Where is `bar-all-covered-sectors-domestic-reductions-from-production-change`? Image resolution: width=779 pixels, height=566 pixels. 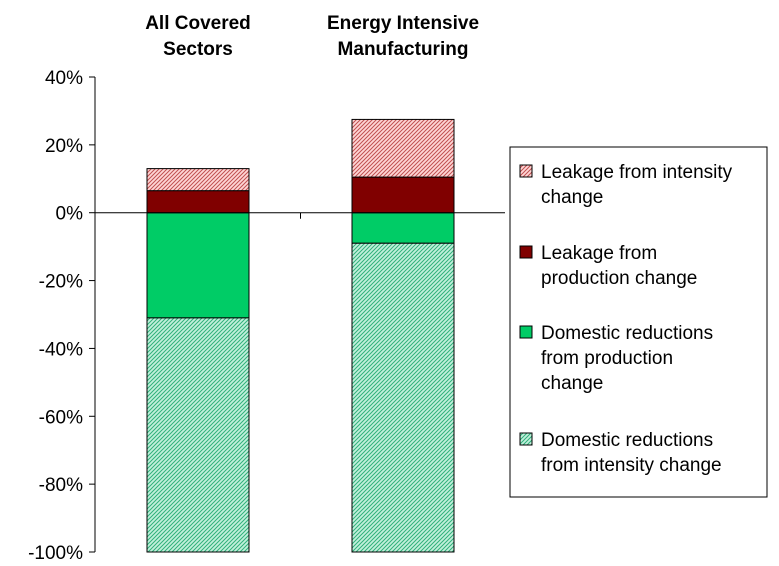
bar-all-covered-sectors-domestic-reductions-from-production-change is located at coordinates (198, 265).